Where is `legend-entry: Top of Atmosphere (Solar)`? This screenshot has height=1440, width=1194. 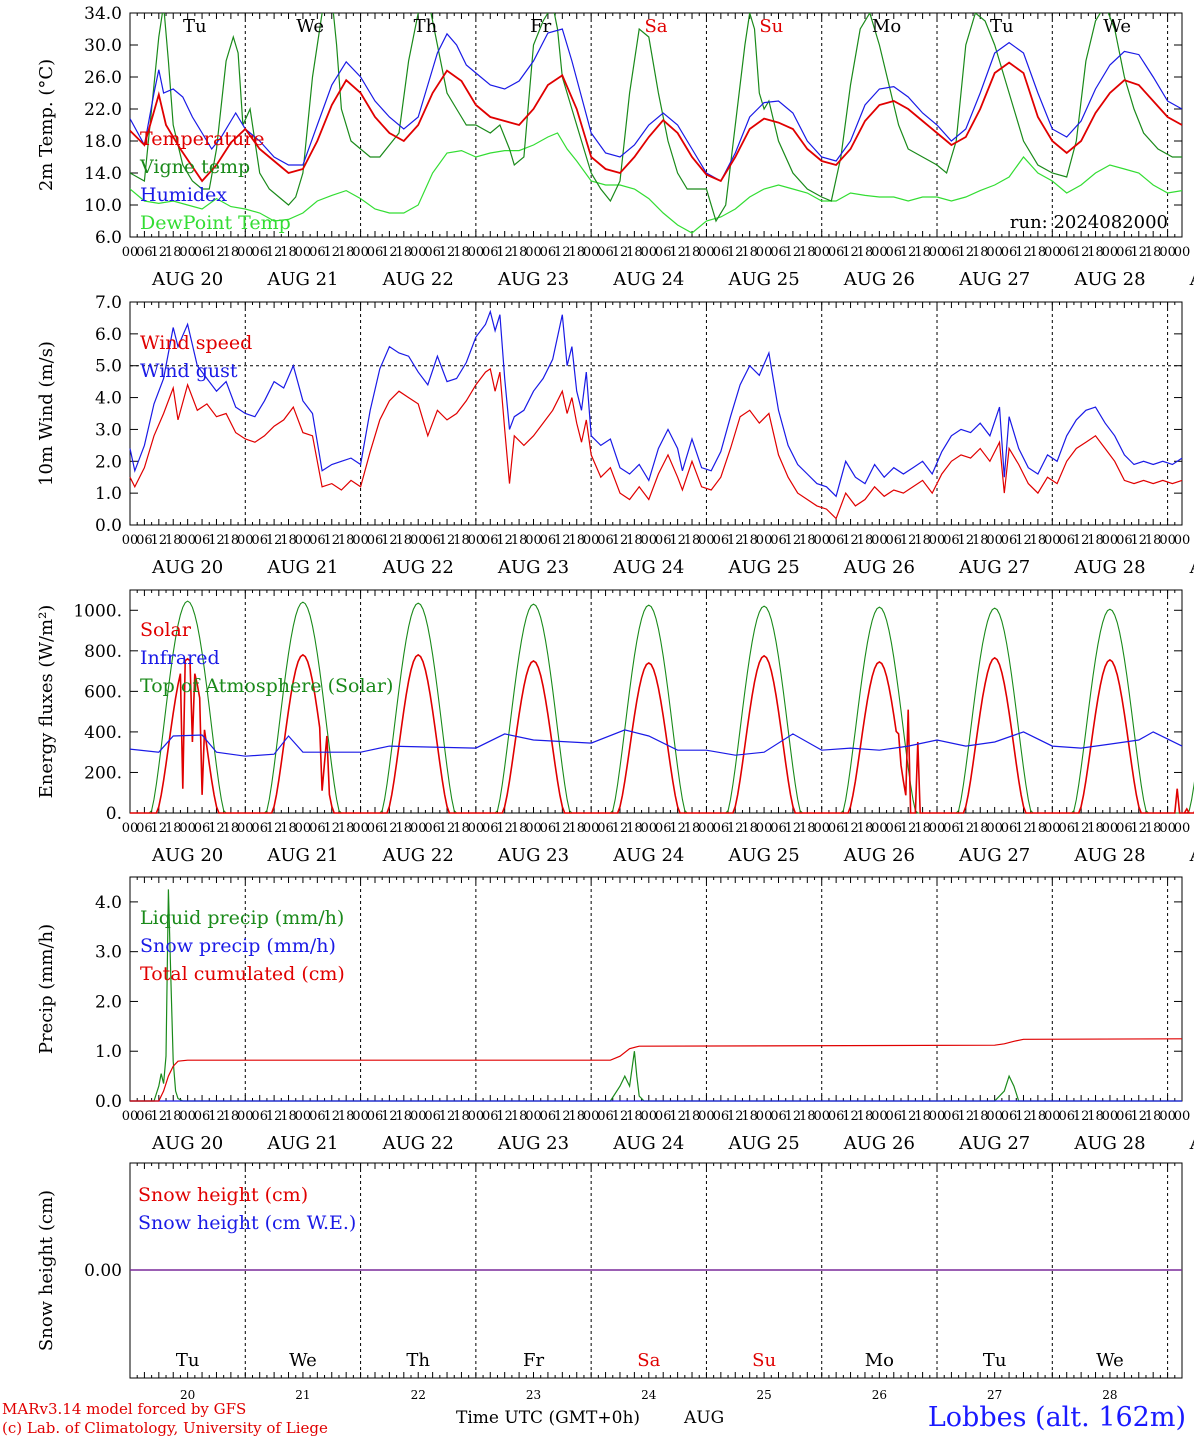 legend-entry: Top of Atmosphere (Solar) is located at coordinates (266, 686).